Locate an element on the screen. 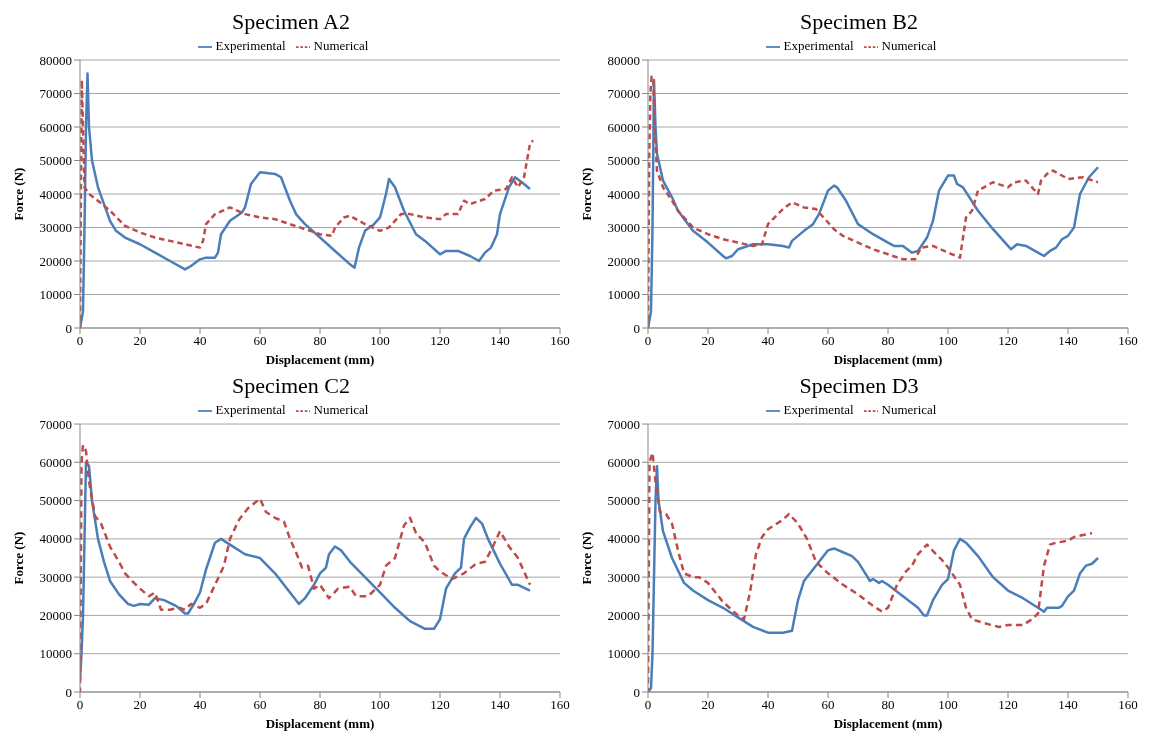  chart-title: Specimen C2 is located at coordinates (291, 386).